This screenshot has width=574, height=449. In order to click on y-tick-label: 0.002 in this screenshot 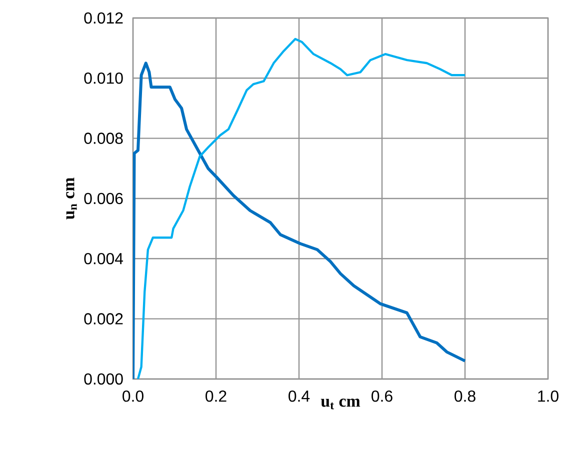, I will do `click(103, 318)`.